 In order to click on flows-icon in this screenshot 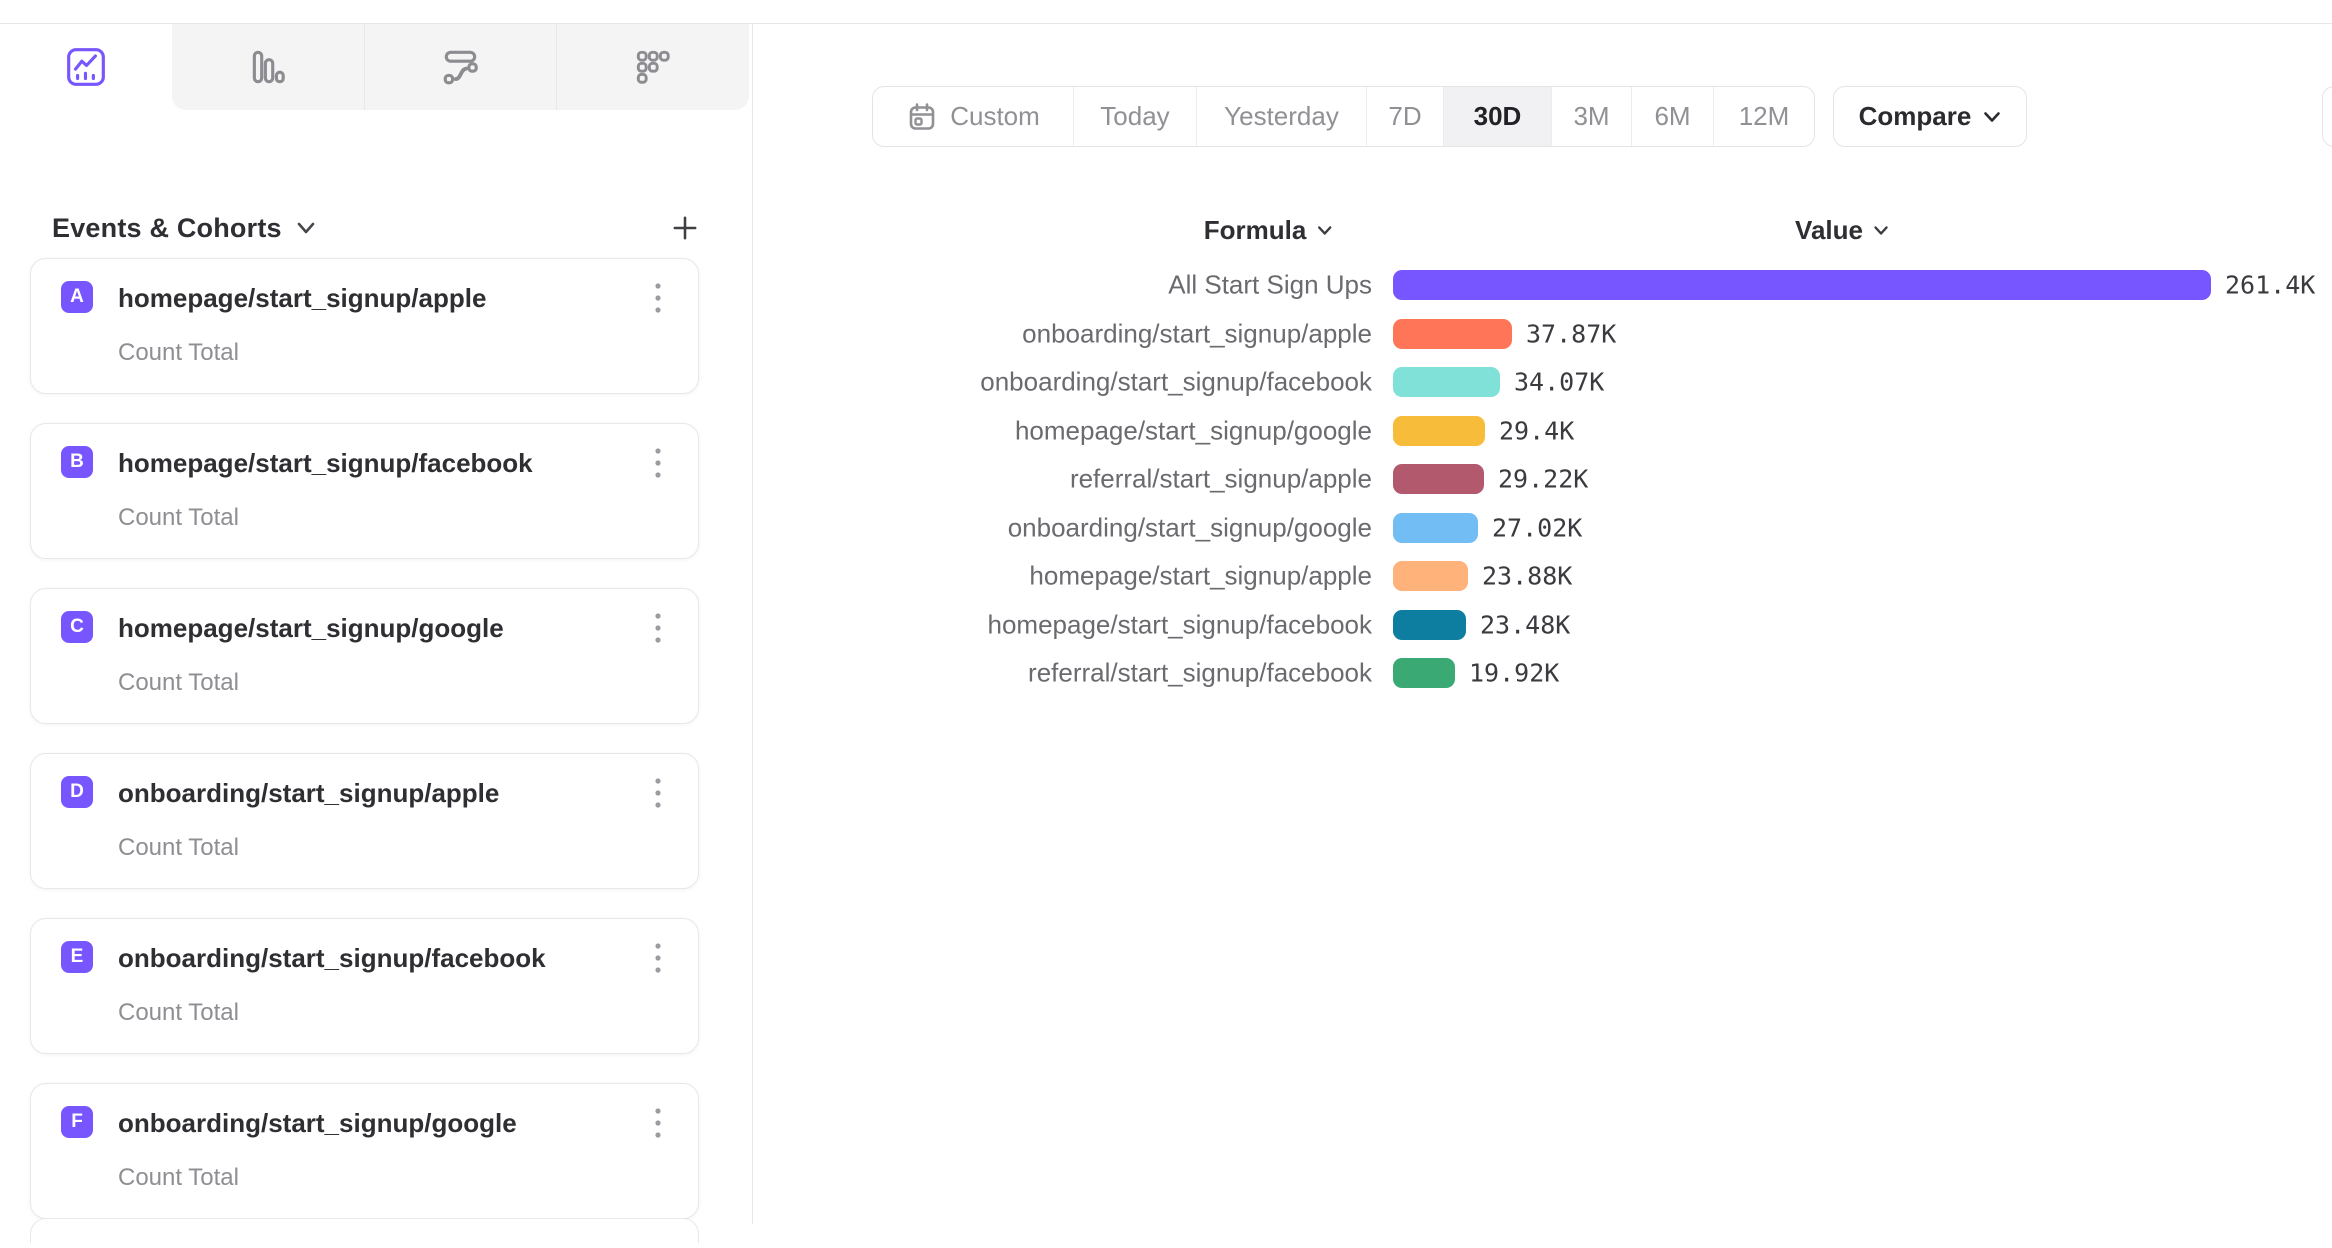, I will do `click(460, 67)`.